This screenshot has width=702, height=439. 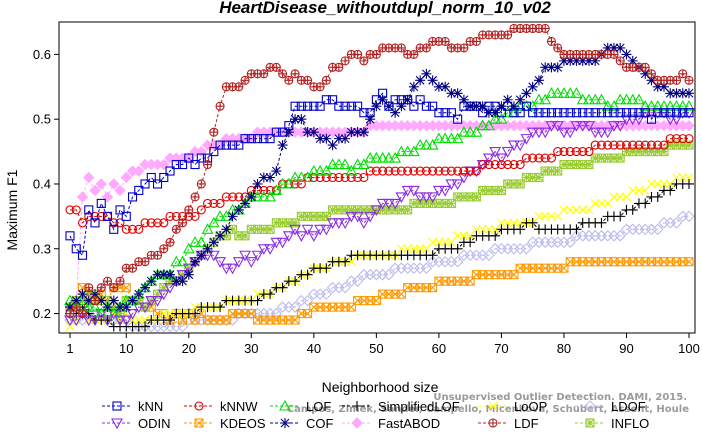 What do you see at coordinates (189, 348) in the screenshot?
I see `x-tick-label: 20` at bounding box center [189, 348].